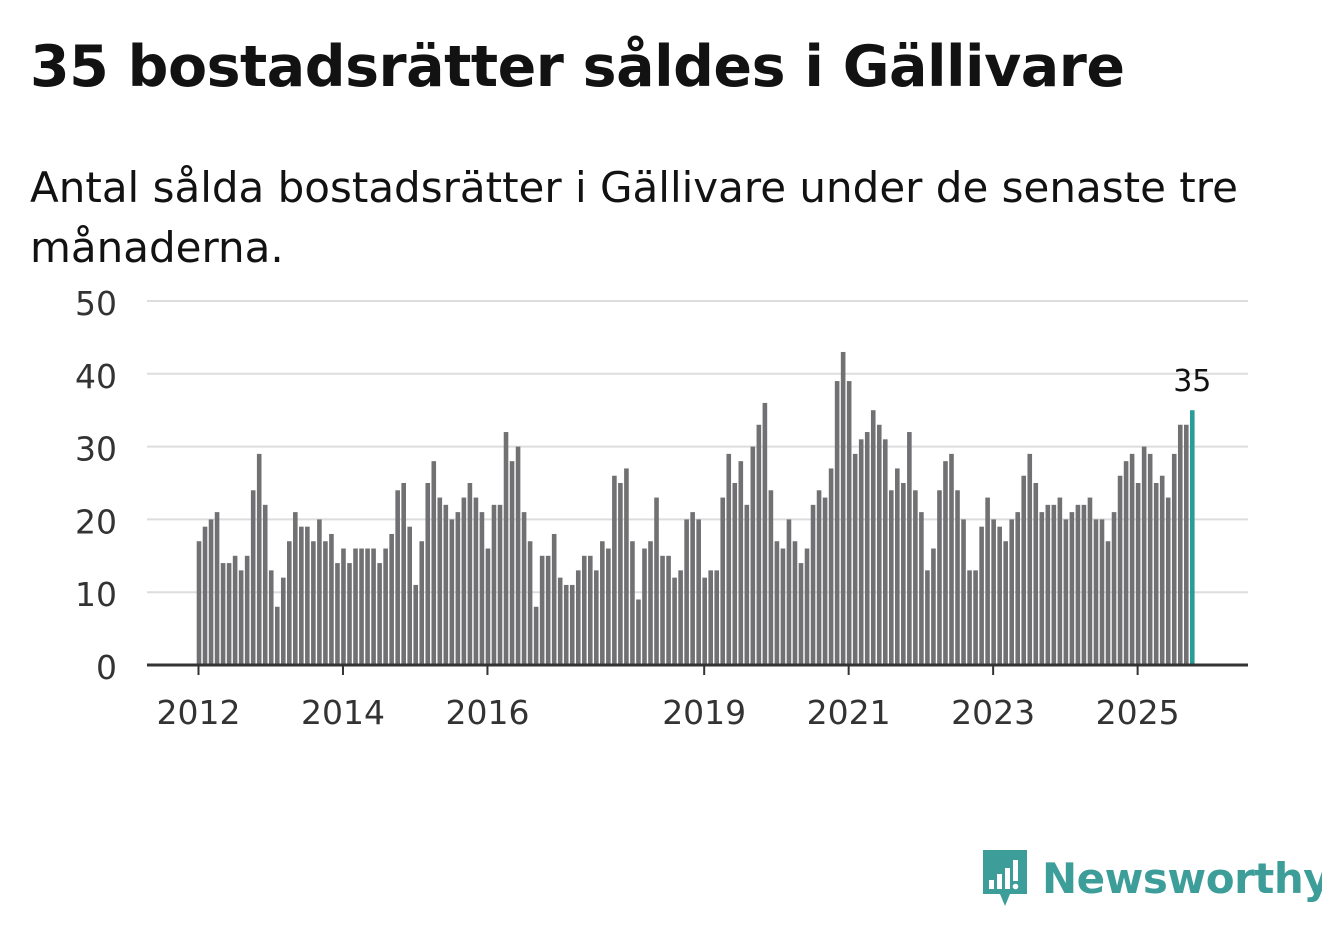 Image resolution: width=1322 pixels, height=939 pixels. I want to click on chart-title: 35 bostadsrätter såldes i Gällivare, so click(577, 67).